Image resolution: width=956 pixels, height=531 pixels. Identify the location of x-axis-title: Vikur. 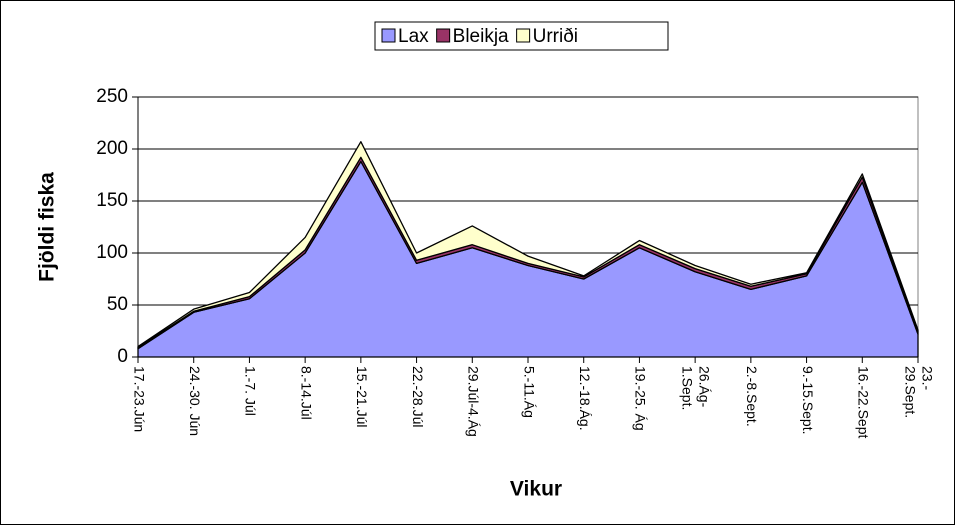
(536, 489).